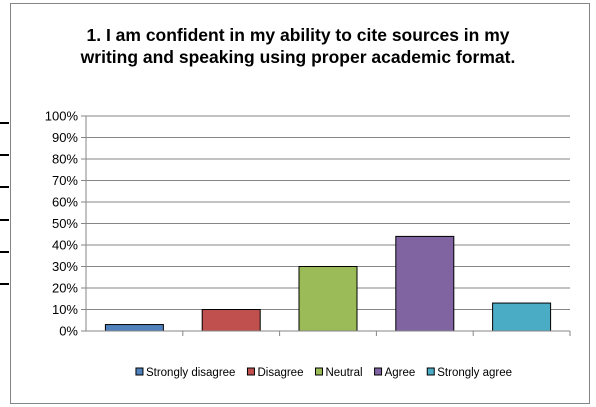 The image size is (596, 407). I want to click on y-tick-label: 20%, so click(65, 288).